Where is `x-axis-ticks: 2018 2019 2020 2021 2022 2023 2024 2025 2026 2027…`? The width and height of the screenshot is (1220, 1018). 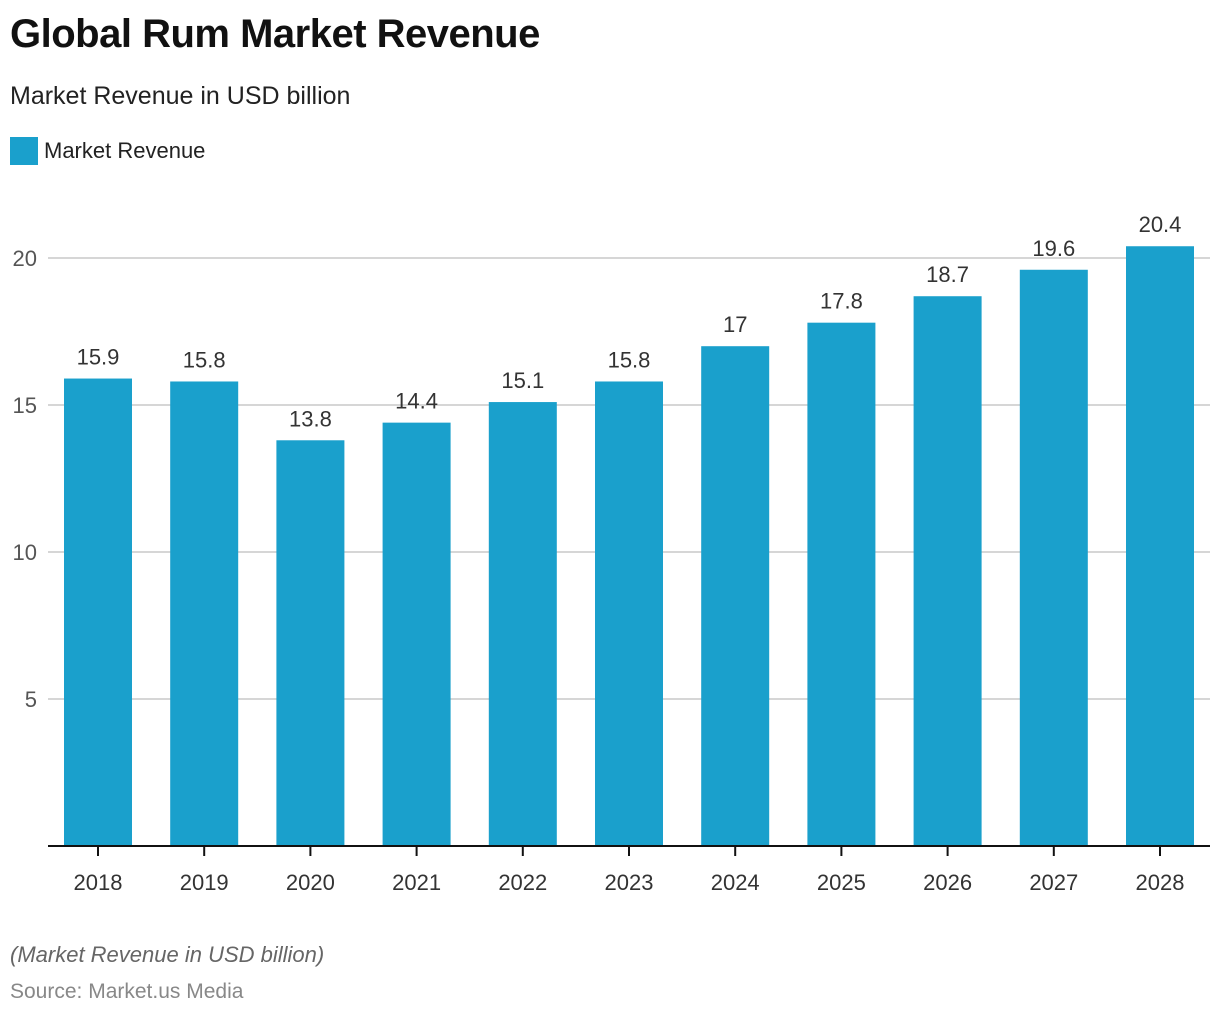
x-axis-ticks: 2018 2019 2020 2021 2022 2023 2024 2025 2026 2027… is located at coordinates (629, 870).